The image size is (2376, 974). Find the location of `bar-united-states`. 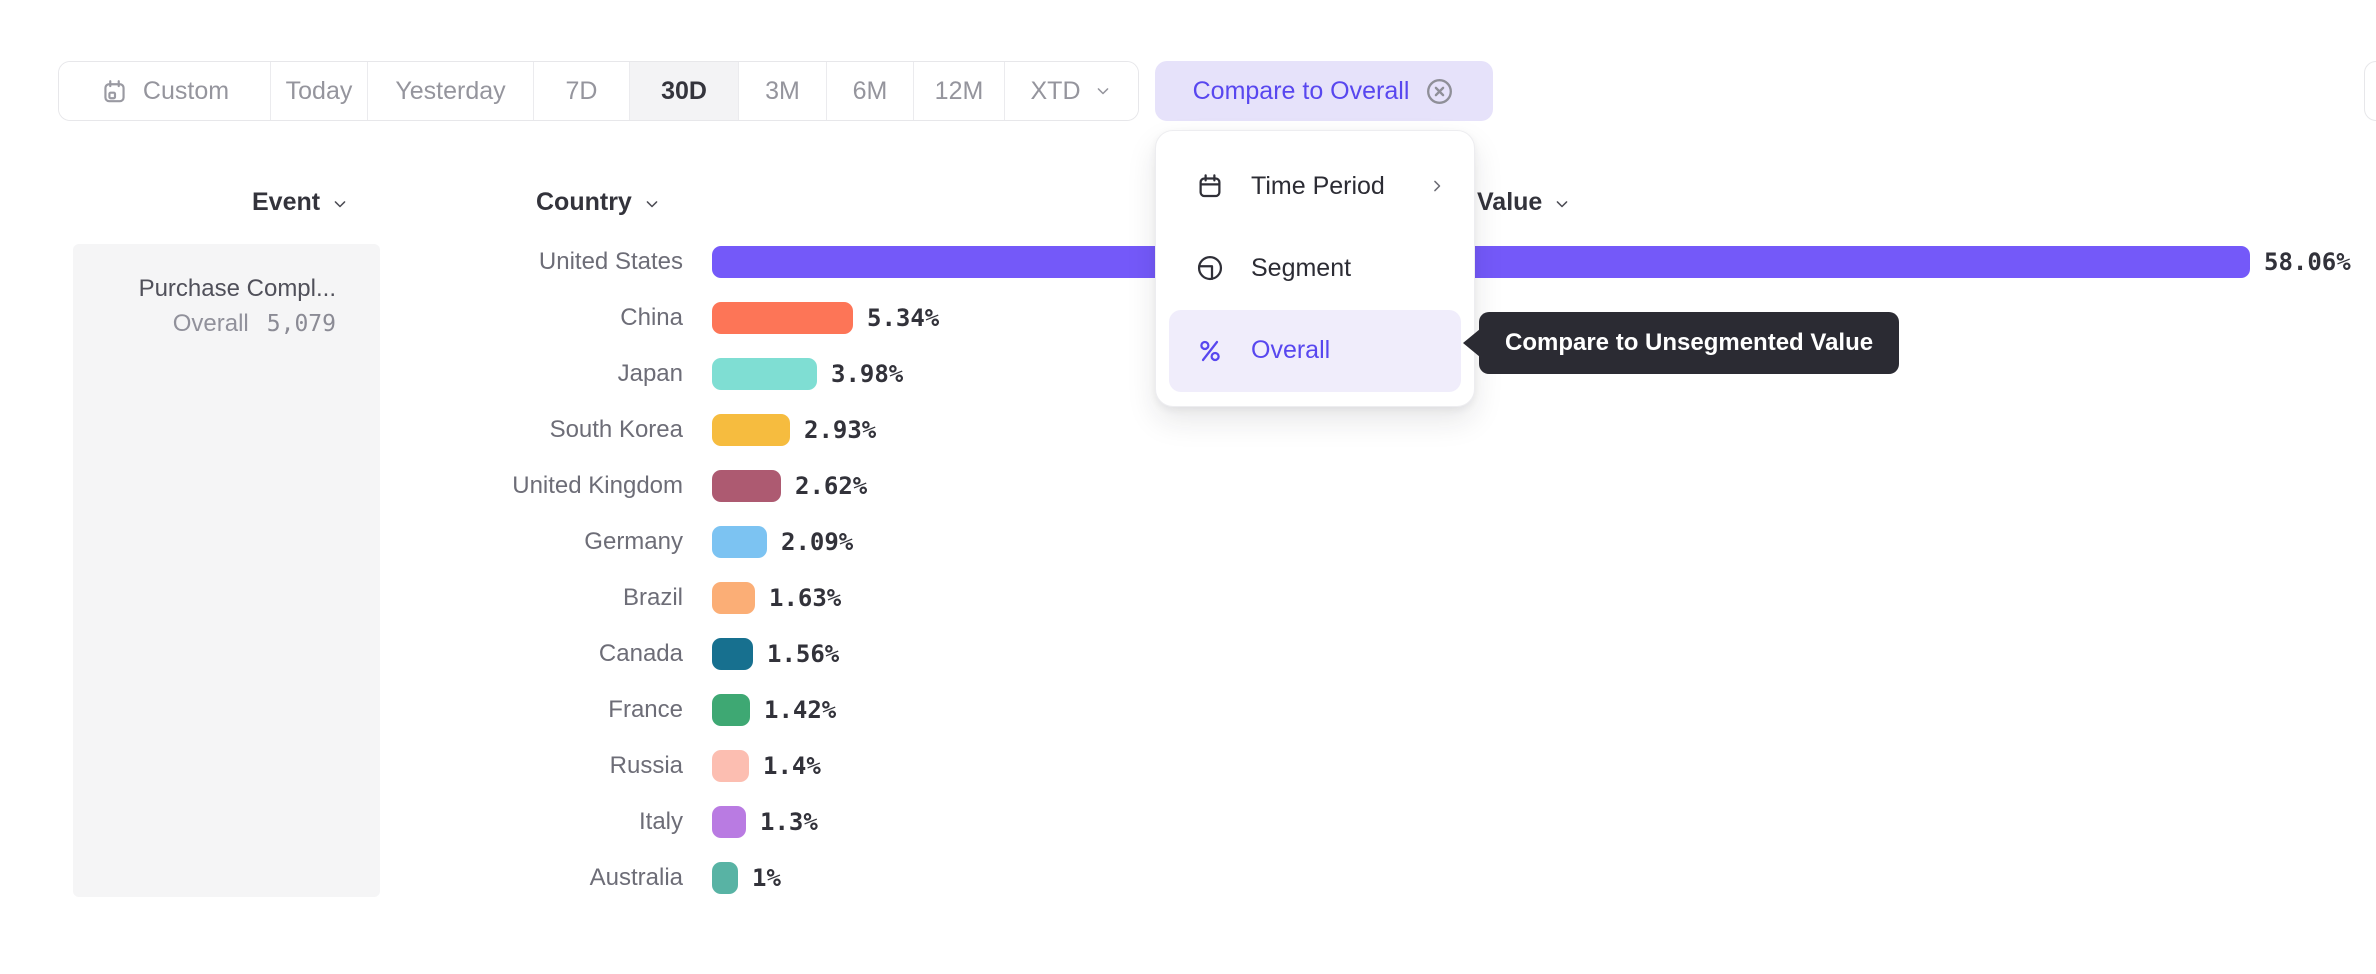

bar-united-states is located at coordinates (1481, 262).